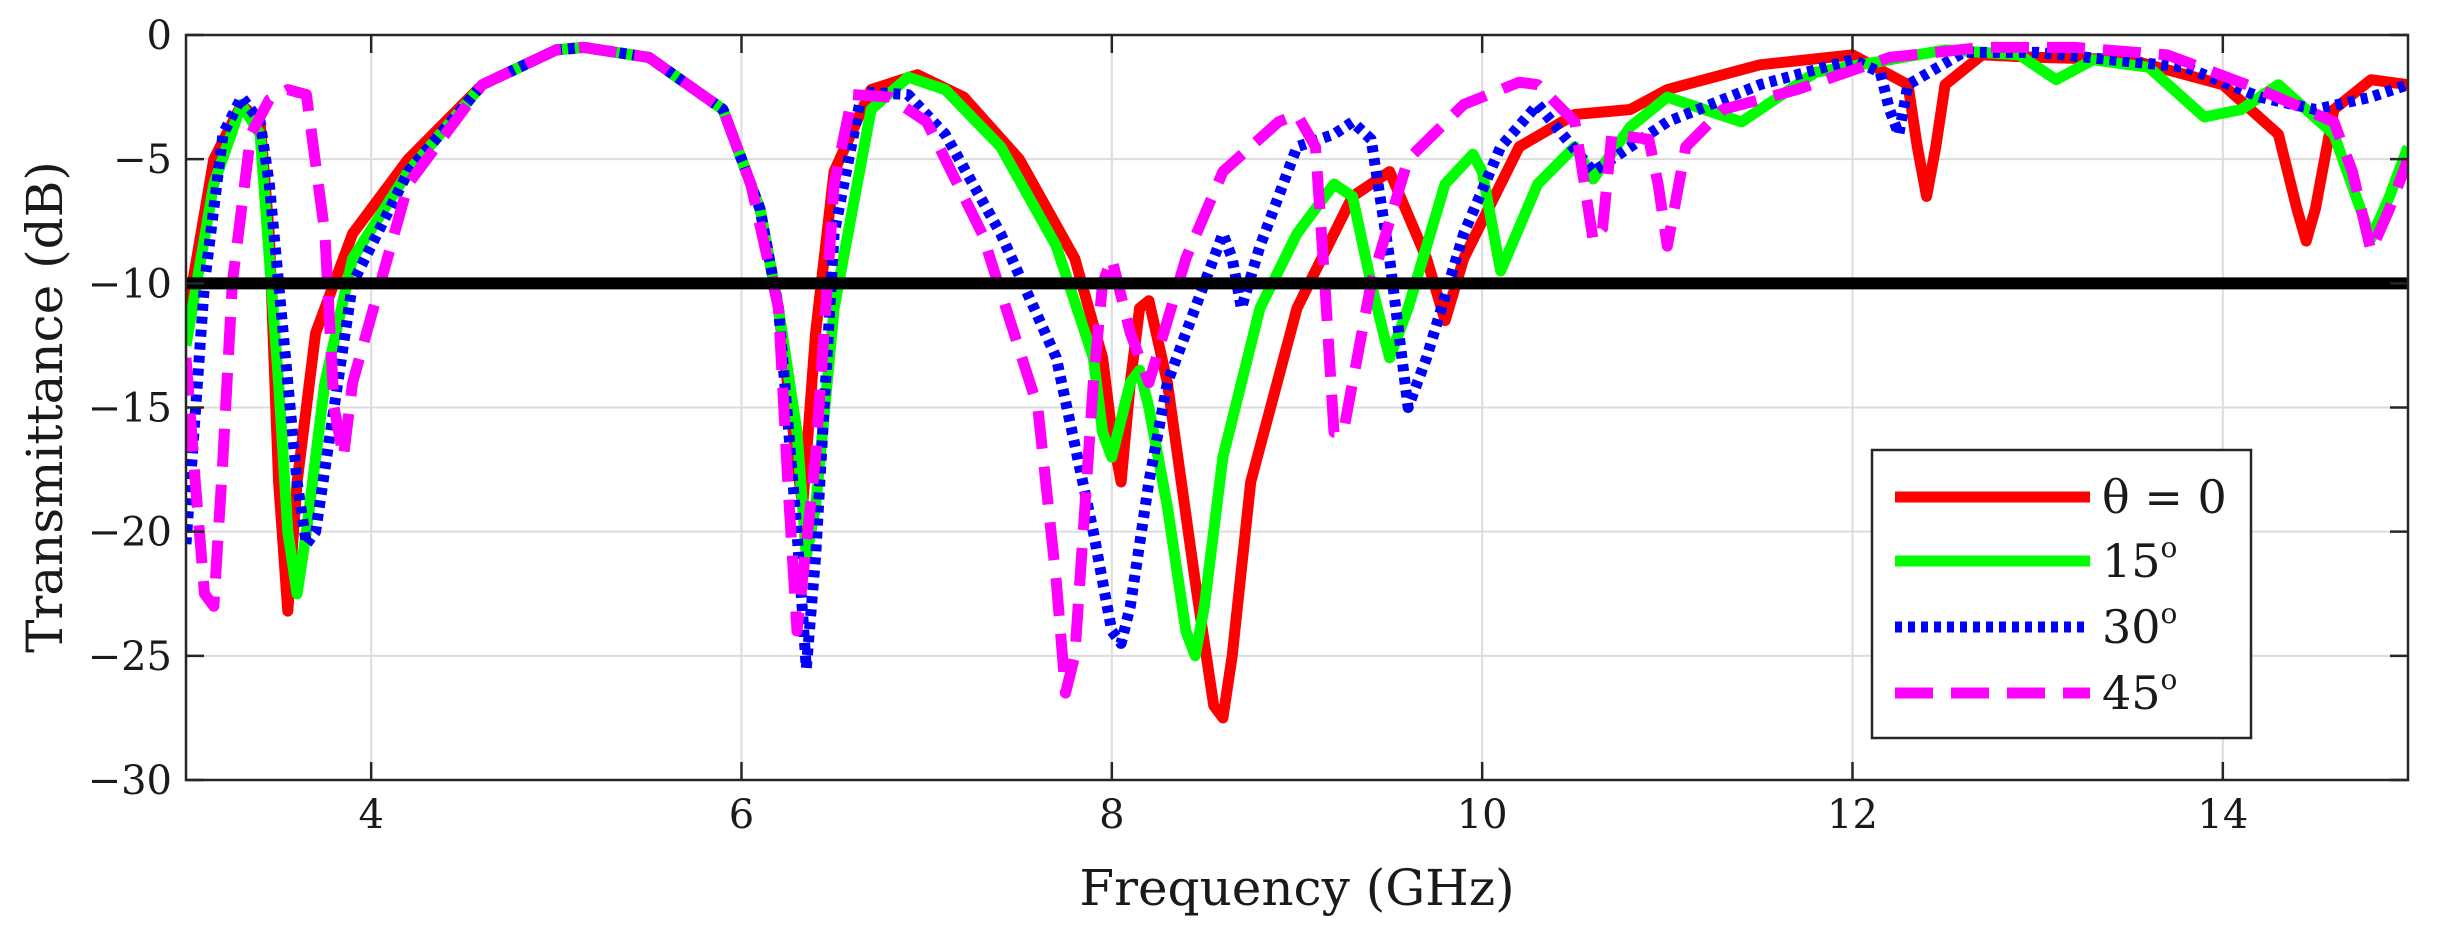  I want to click on x-tick-label: 6, so click(741, 815).